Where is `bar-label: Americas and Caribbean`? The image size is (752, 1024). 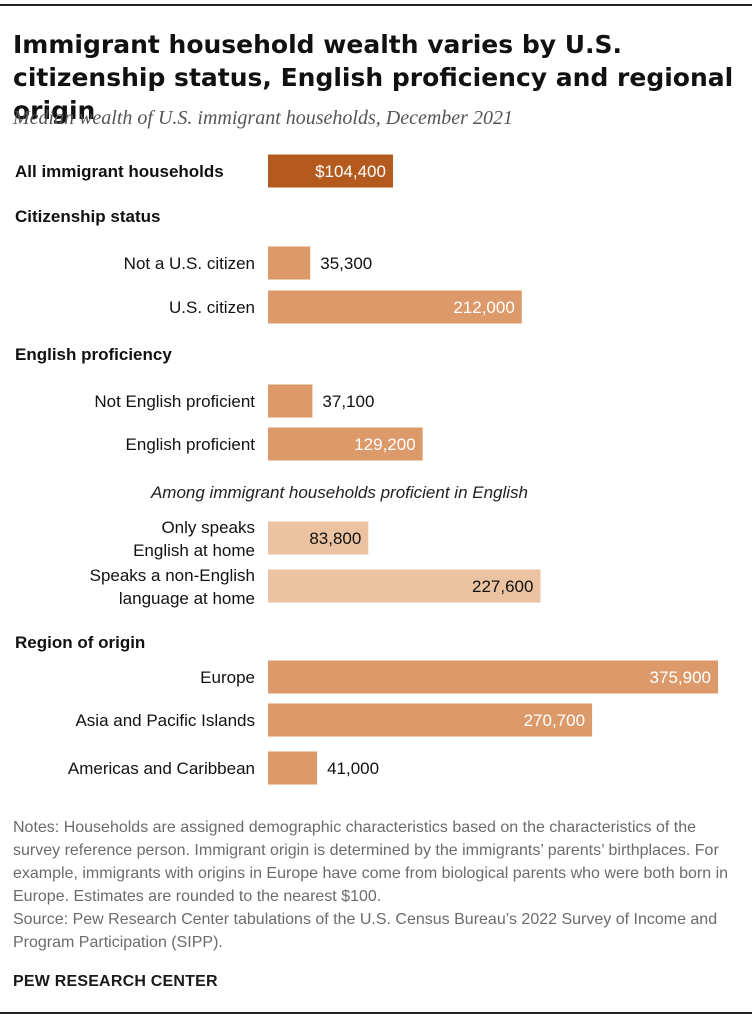
bar-label: Americas and Caribbean is located at coordinates (161, 768).